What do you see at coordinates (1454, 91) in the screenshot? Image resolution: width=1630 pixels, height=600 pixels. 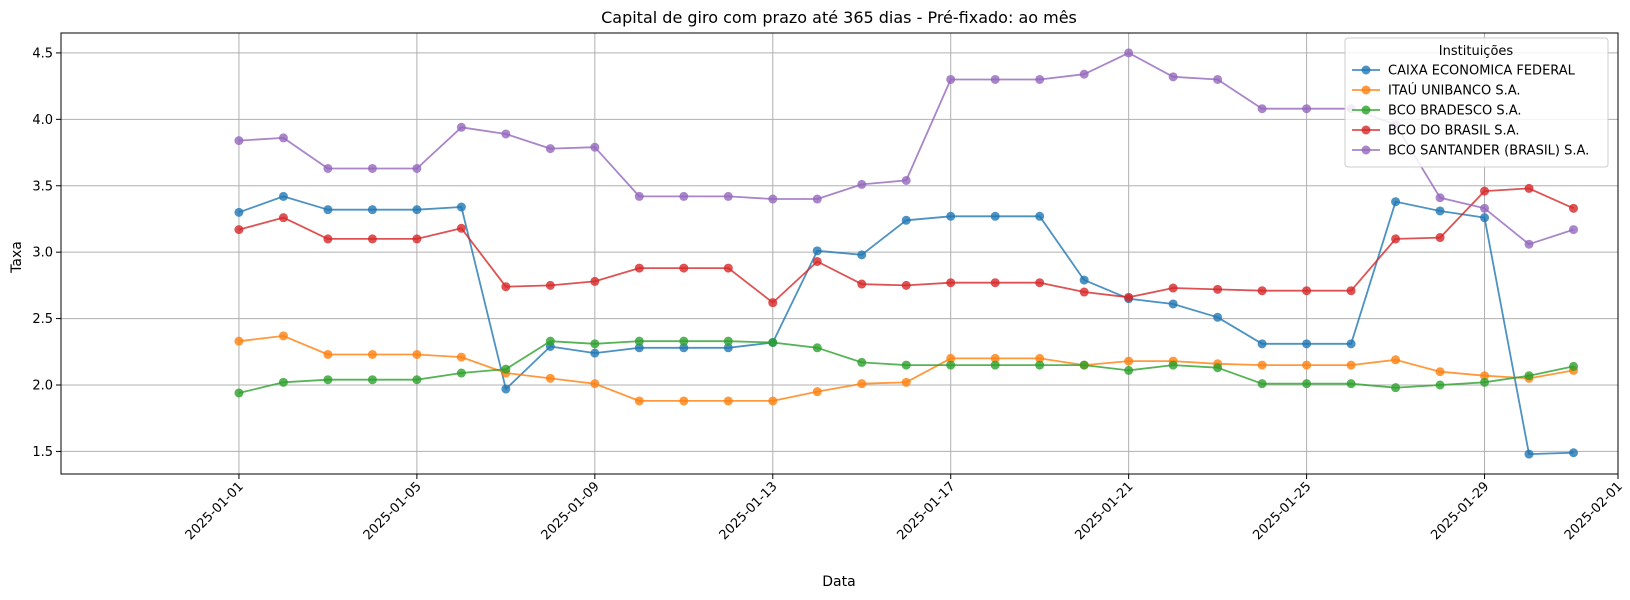 I see `legend-label: ITAÚ UNIBANCO S.A.` at bounding box center [1454, 91].